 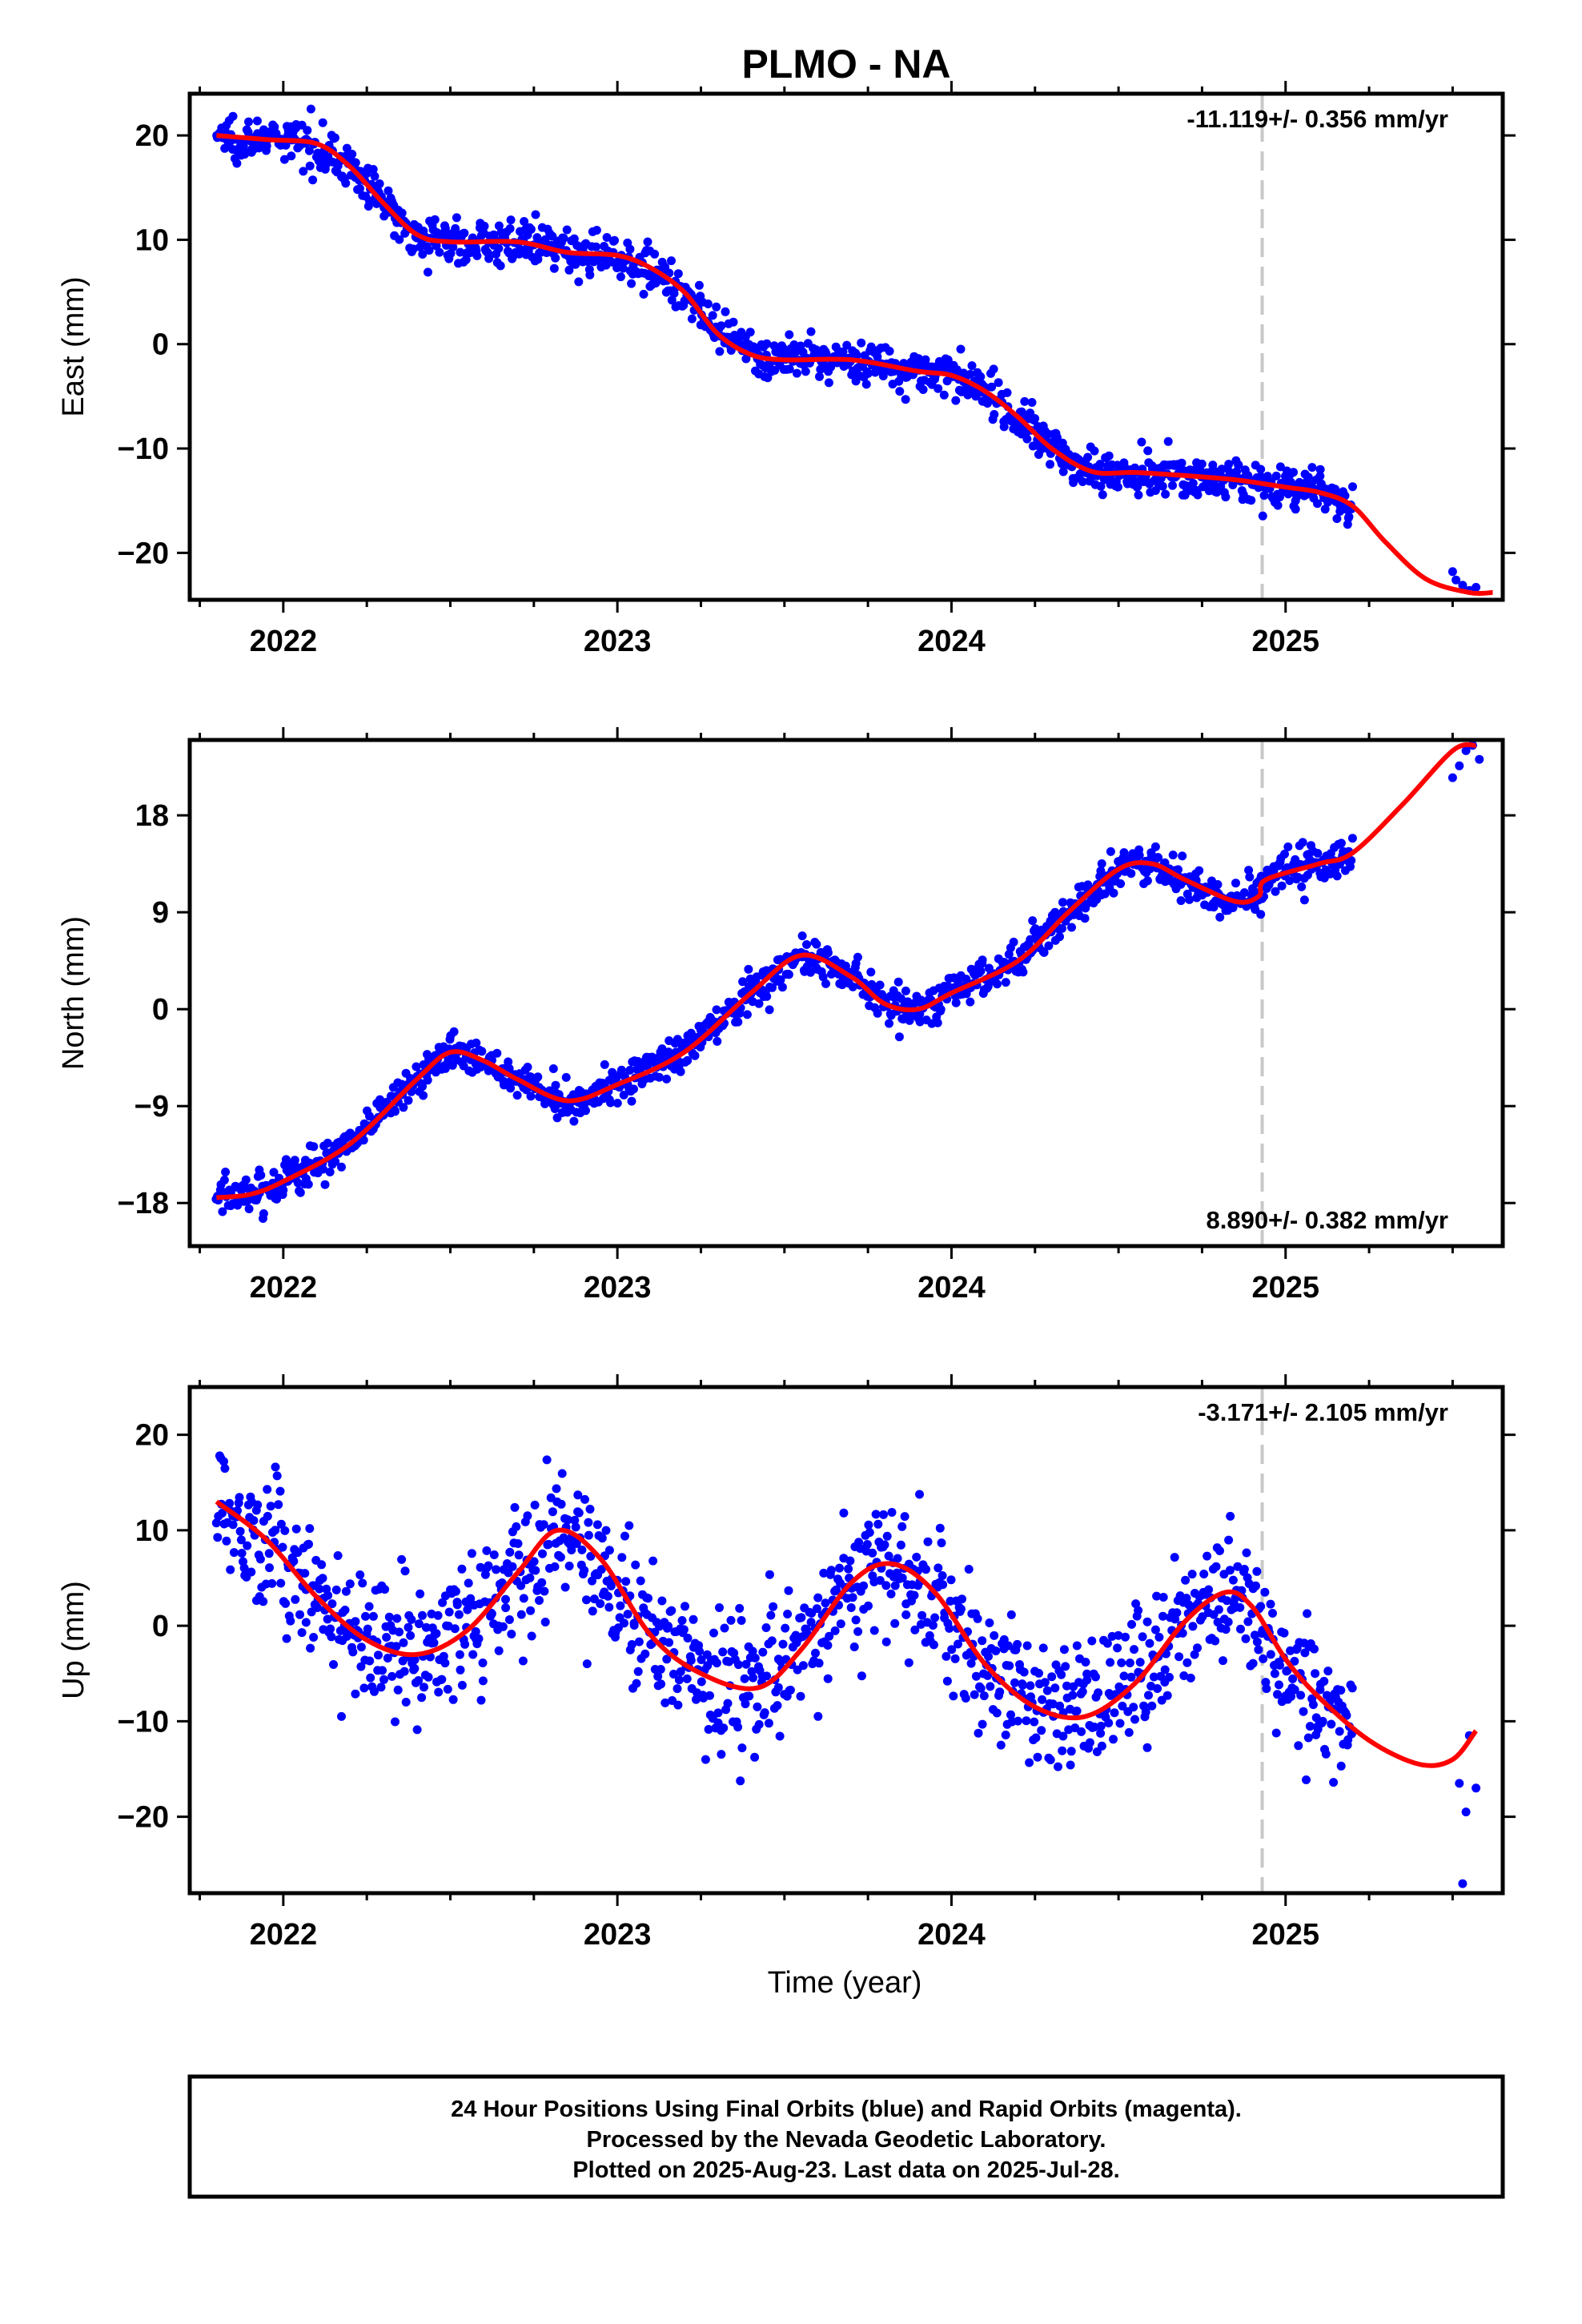 What do you see at coordinates (952, 641) in the screenshot?
I see `x-tick-label: 2024` at bounding box center [952, 641].